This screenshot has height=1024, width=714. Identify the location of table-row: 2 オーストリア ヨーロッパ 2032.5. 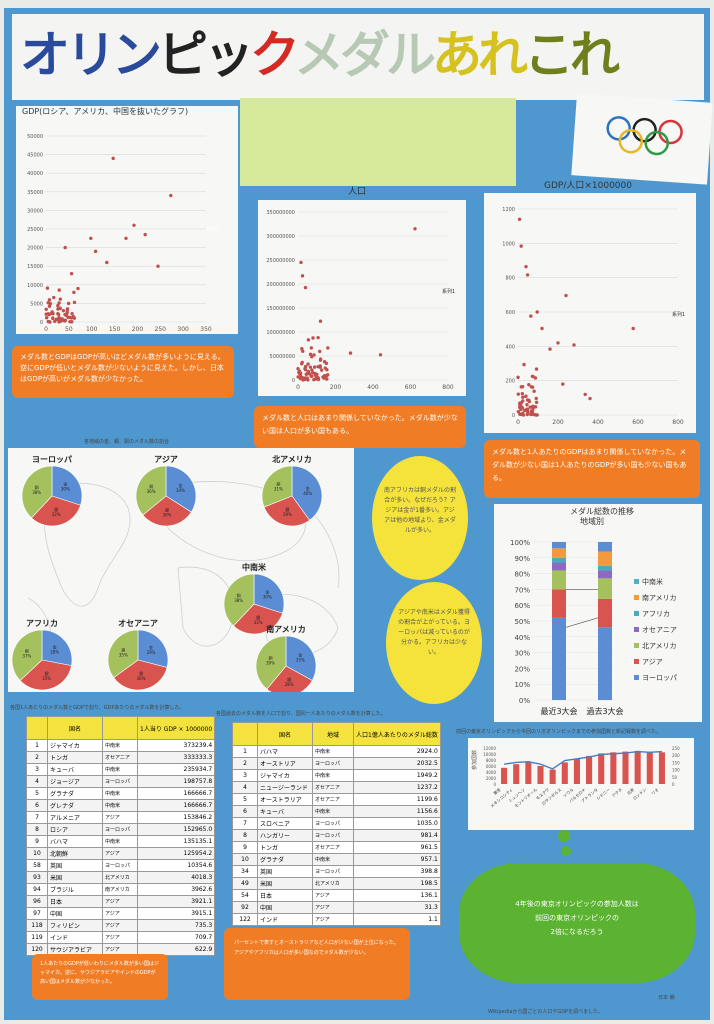
(336, 763).